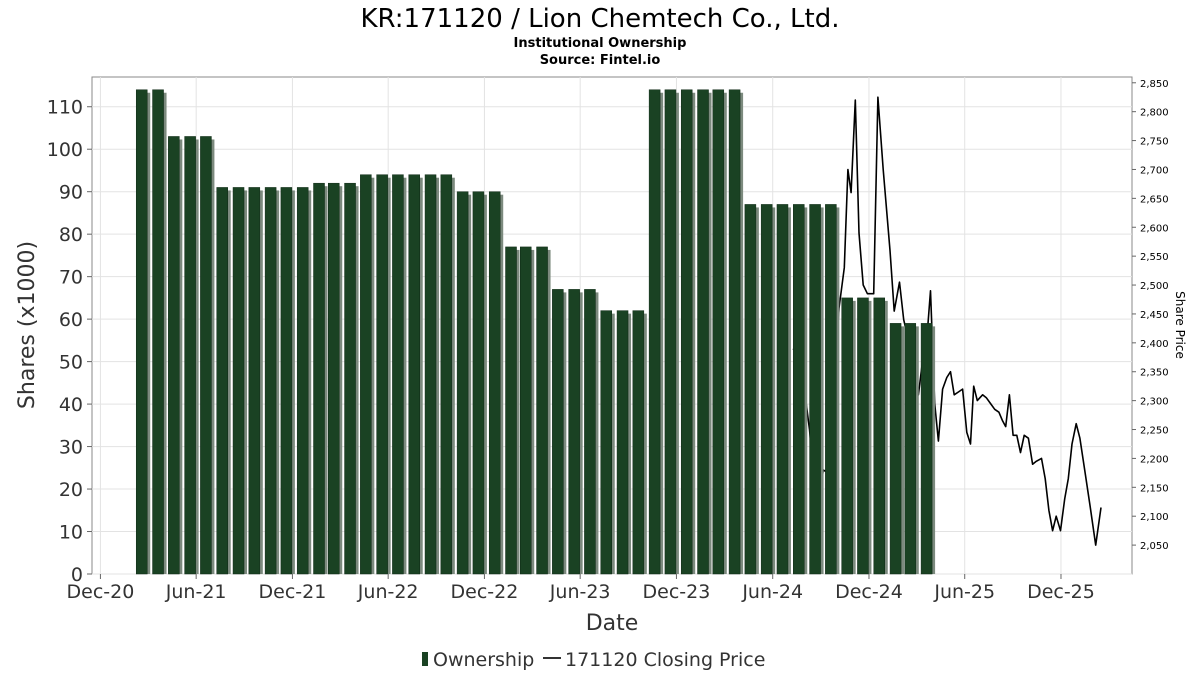 This screenshot has height=675, width=1200. I want to click on x-tick-label: Jun-24, so click(772, 592).